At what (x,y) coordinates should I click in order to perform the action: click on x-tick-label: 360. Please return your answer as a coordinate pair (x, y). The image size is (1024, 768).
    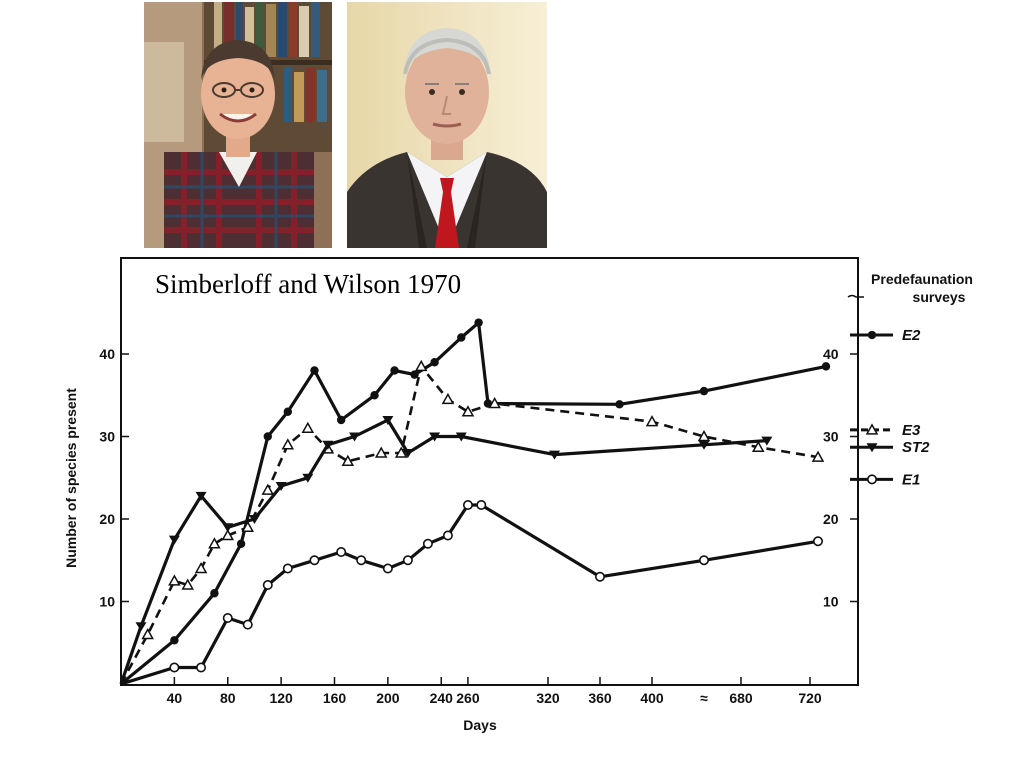
    Looking at the image, I should click on (600, 698).